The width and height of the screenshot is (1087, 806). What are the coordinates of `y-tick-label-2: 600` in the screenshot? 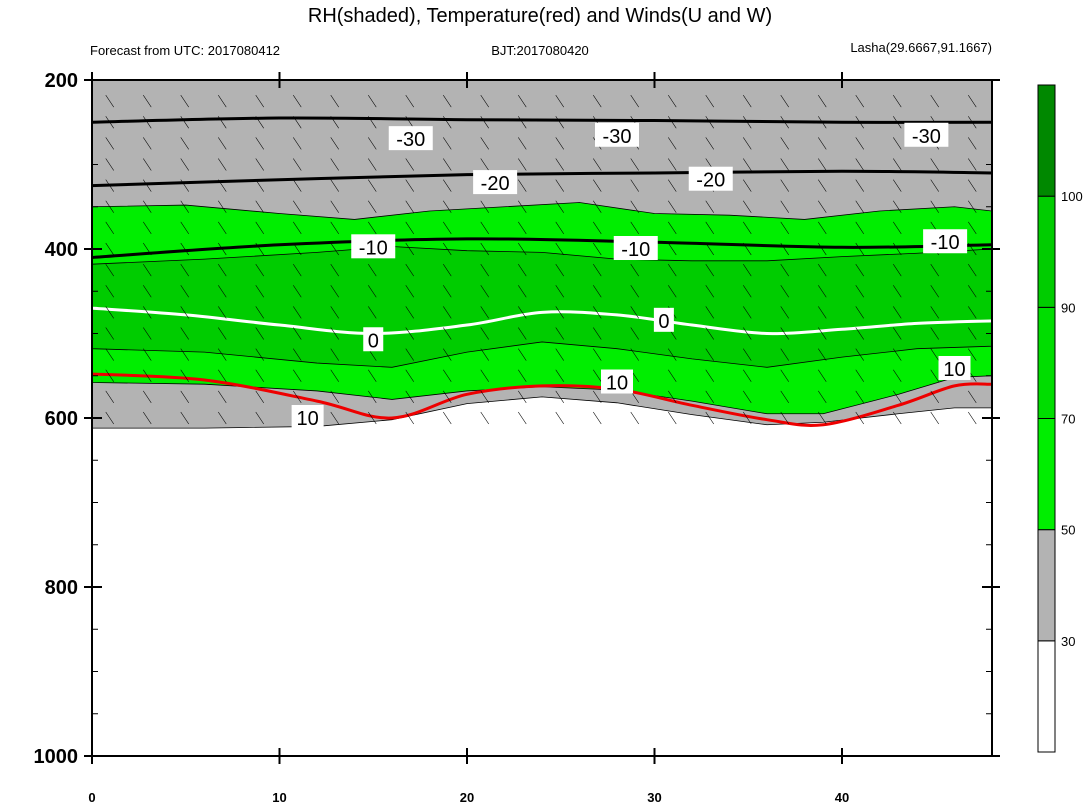 It's located at (61, 419).